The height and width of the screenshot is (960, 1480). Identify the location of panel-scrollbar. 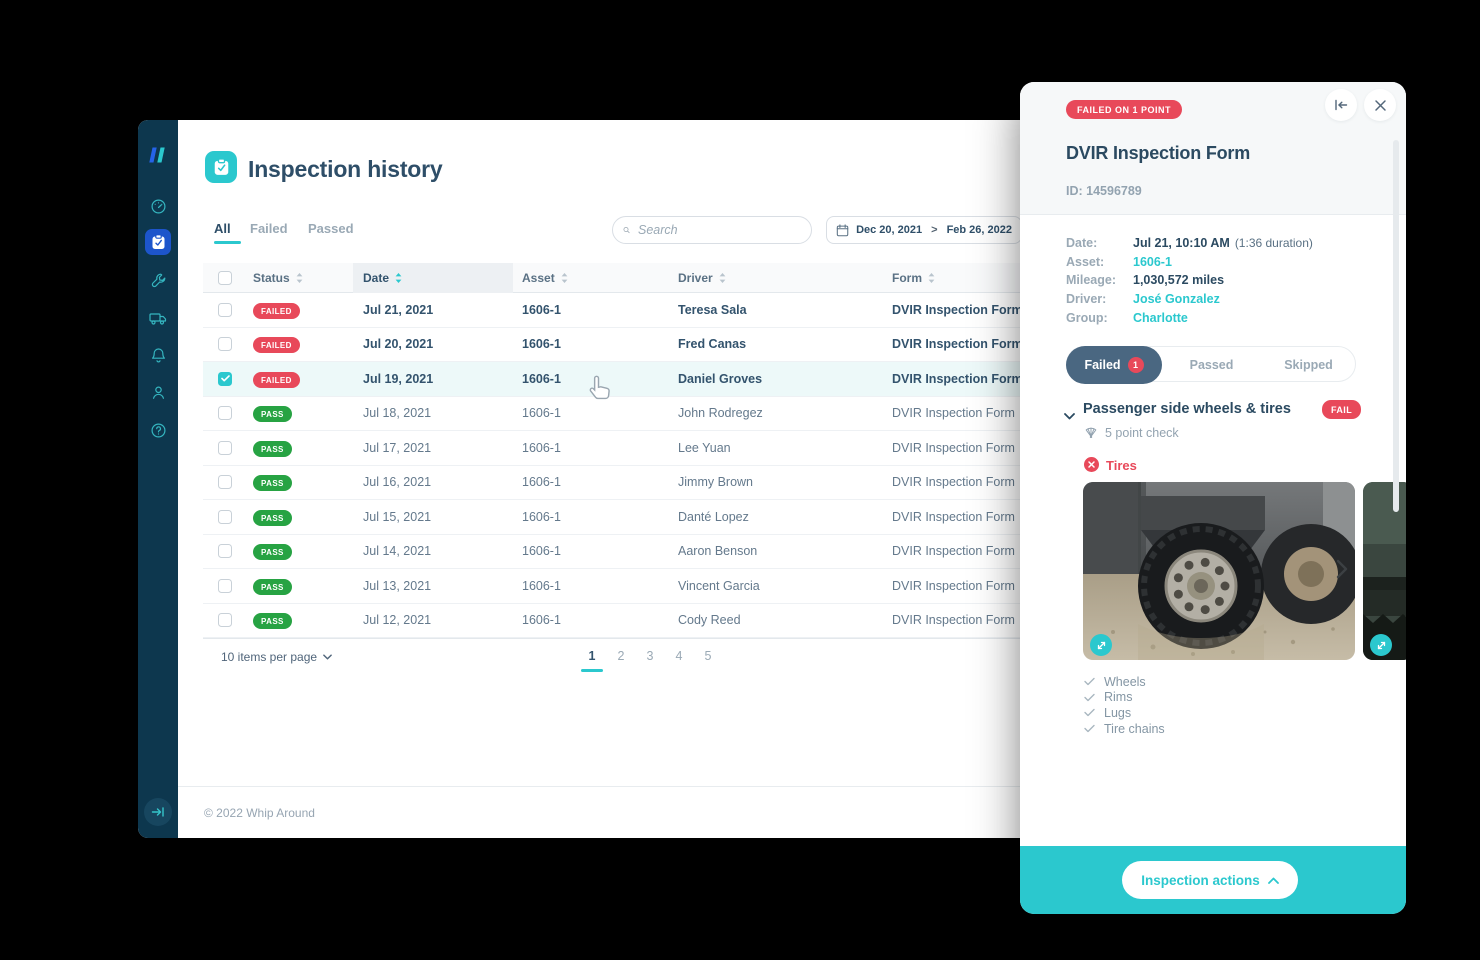
(1396, 326).